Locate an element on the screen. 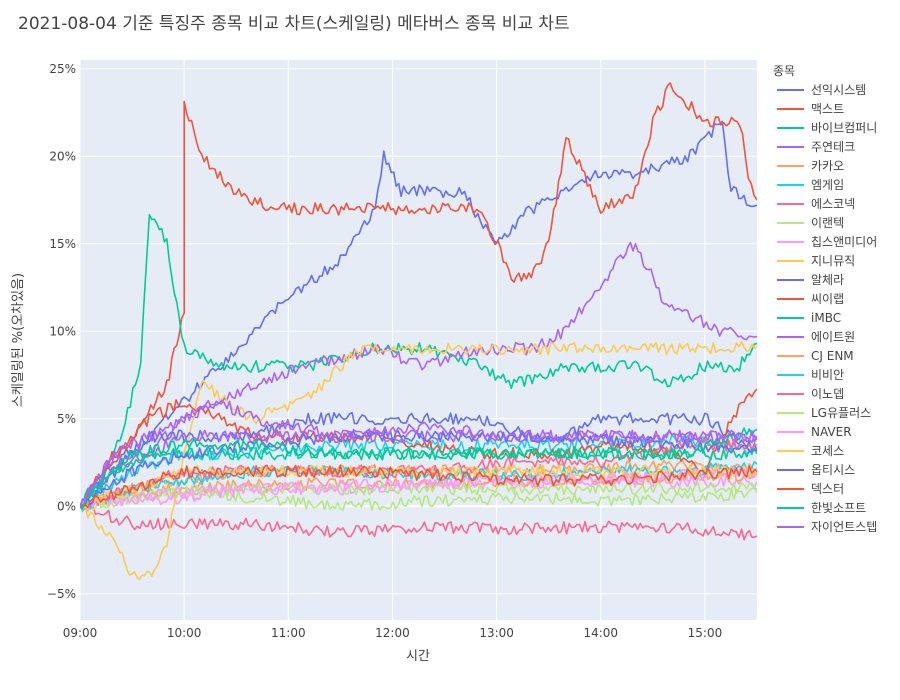  x-tick-label: 09:00 is located at coordinates (80, 633).